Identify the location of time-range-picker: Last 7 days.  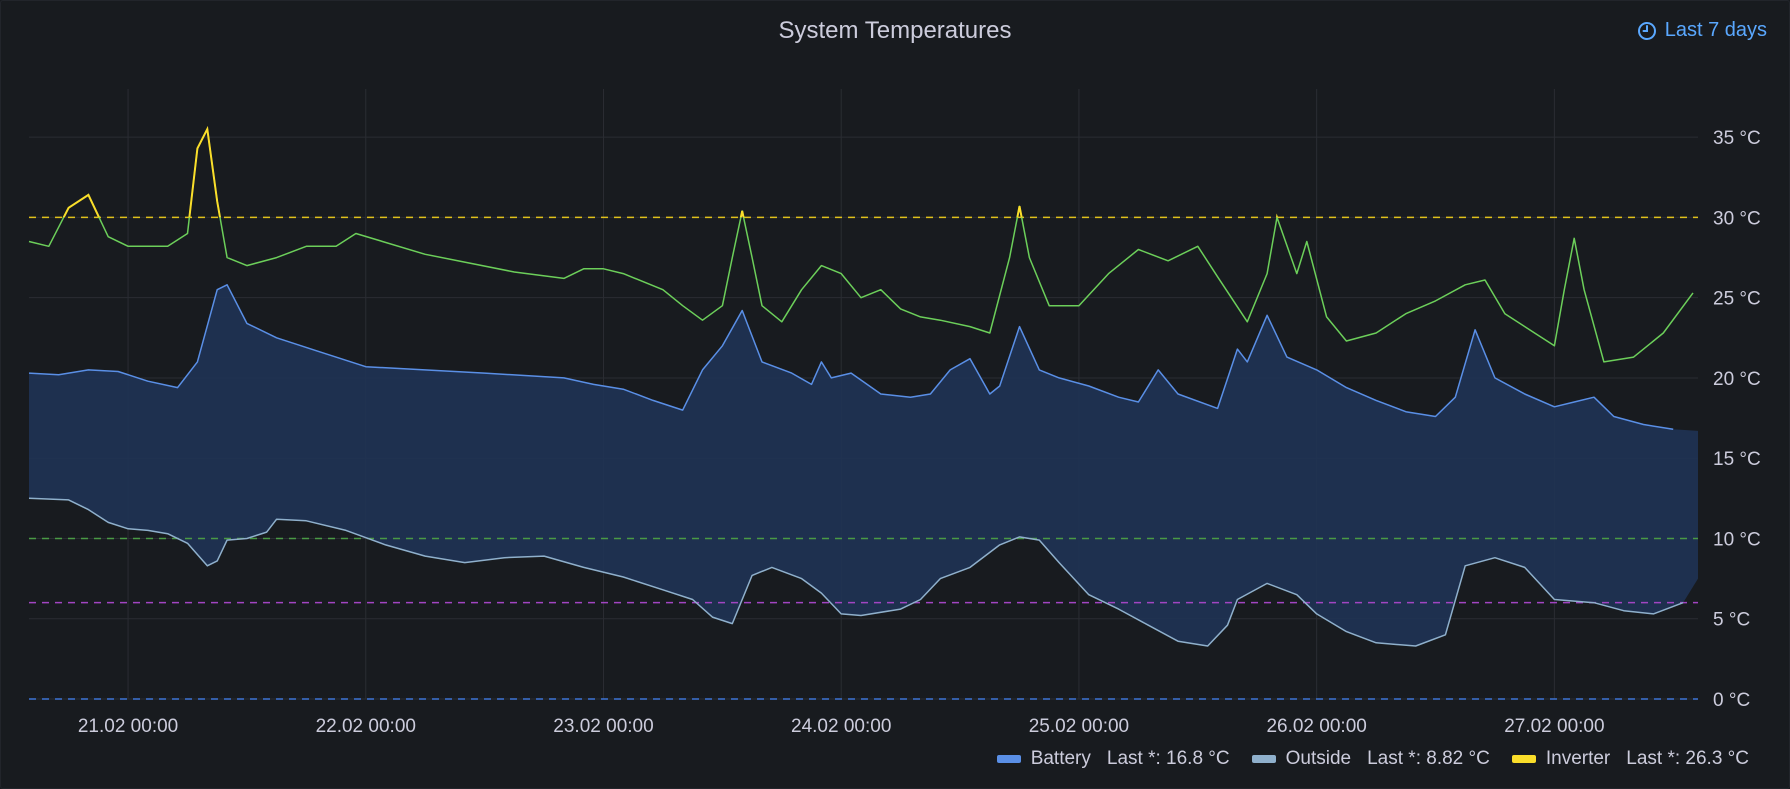
(1702, 30).